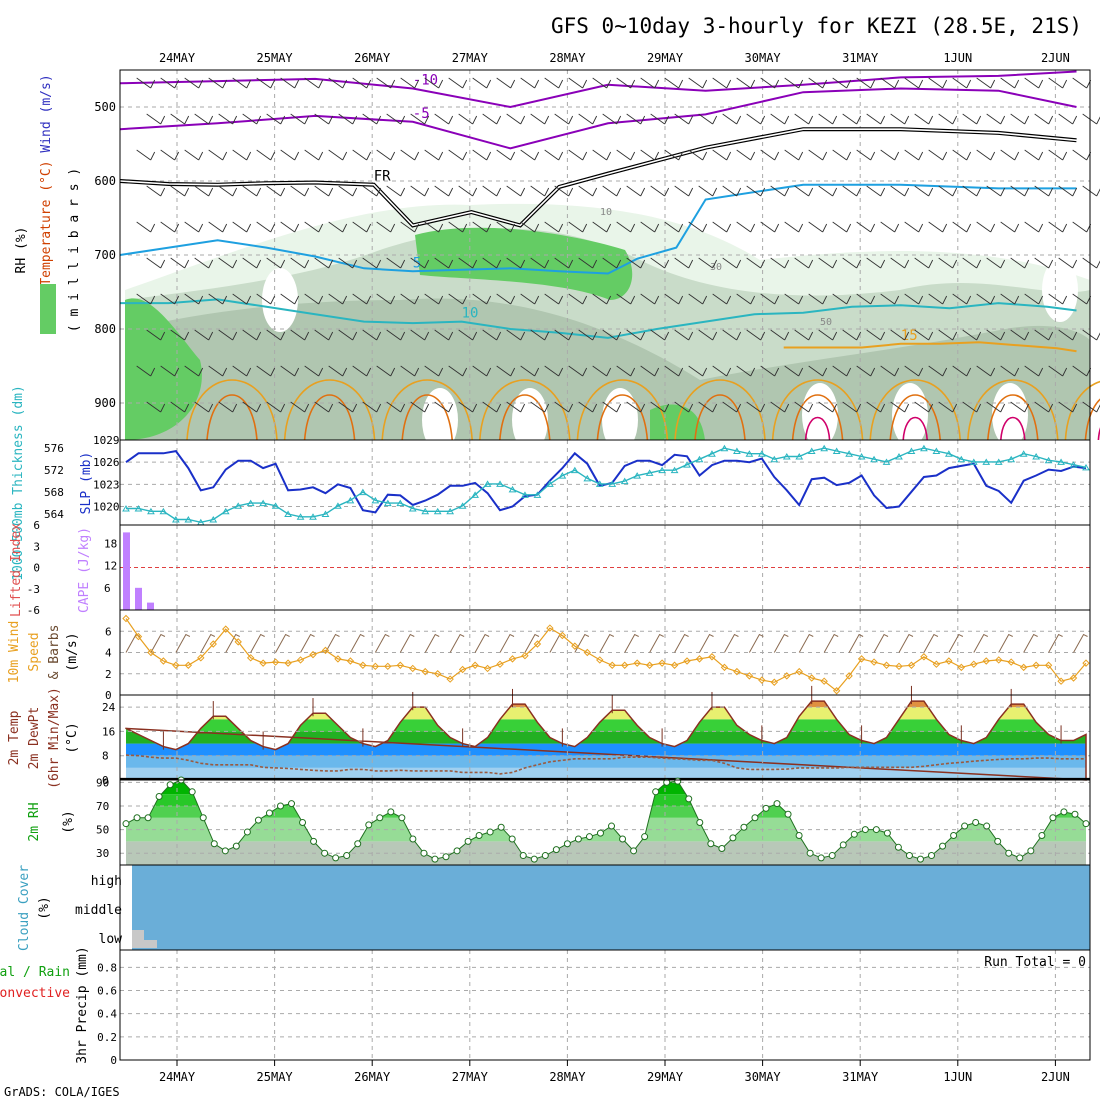 The height and width of the screenshot is (1100, 1100). I want to click on temp-axis-label-3: (6hr Min/Max), so click(54, 738).